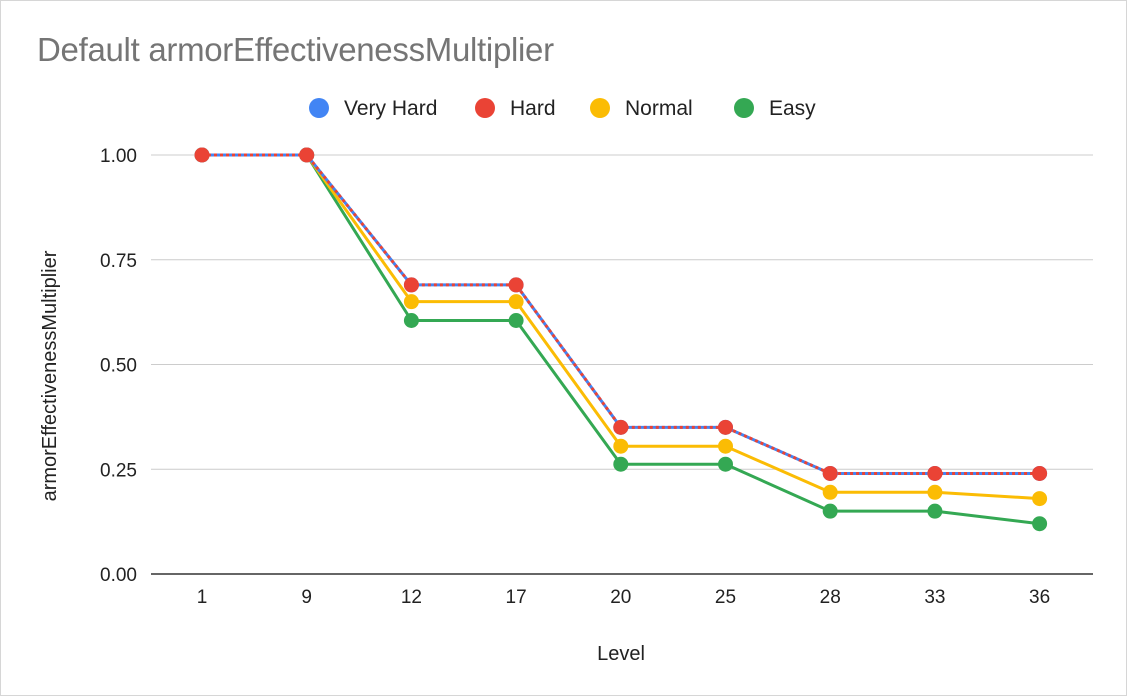  I want to click on x-tick-label: 17, so click(516, 597).